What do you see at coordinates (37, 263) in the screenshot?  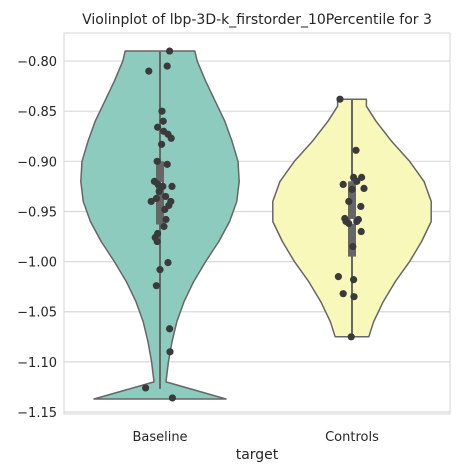 I see `y-tick-label: −1.00` at bounding box center [37, 263].